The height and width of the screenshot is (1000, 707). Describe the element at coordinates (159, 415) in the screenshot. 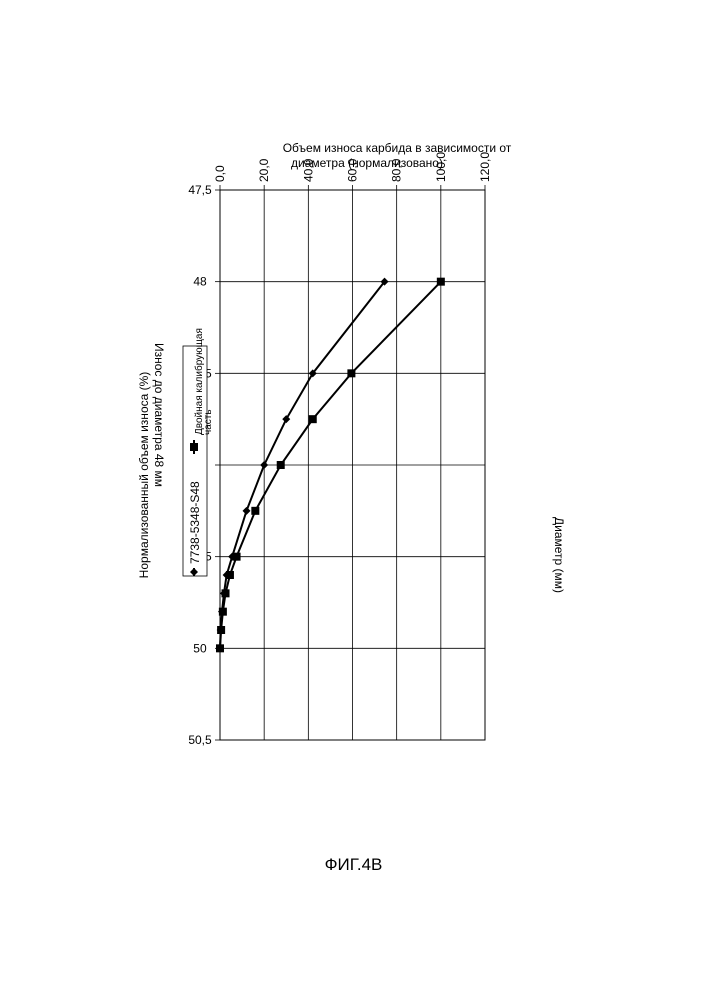

I see `chart-subtitle: Износ до диаметра 48 мм` at that location.